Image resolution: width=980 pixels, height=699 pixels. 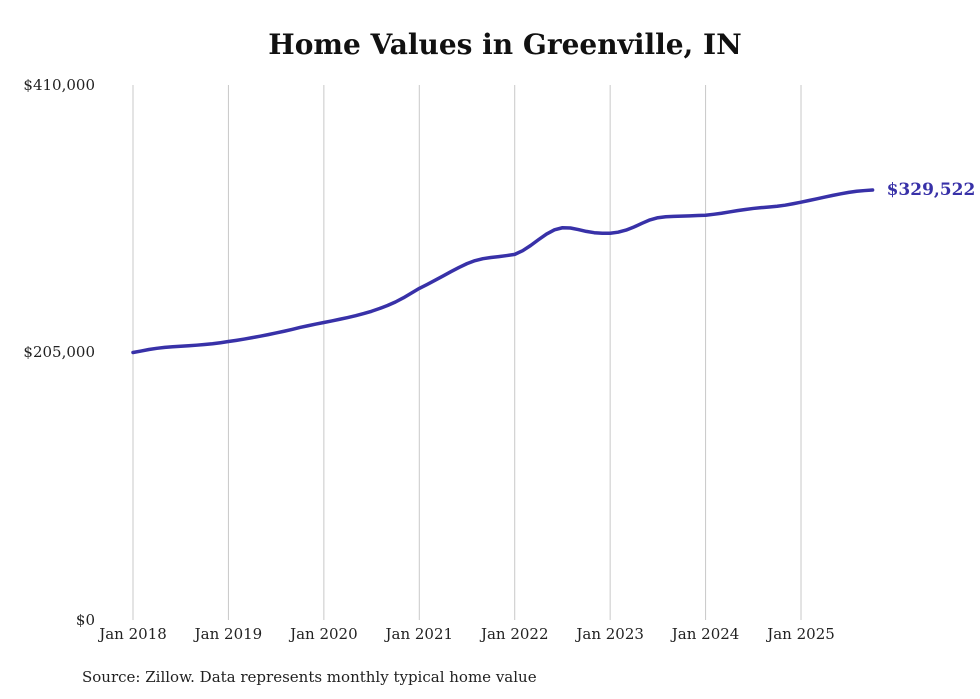 What do you see at coordinates (801, 634) in the screenshot?
I see `x-axis-tick-label: Jan 2025` at bounding box center [801, 634].